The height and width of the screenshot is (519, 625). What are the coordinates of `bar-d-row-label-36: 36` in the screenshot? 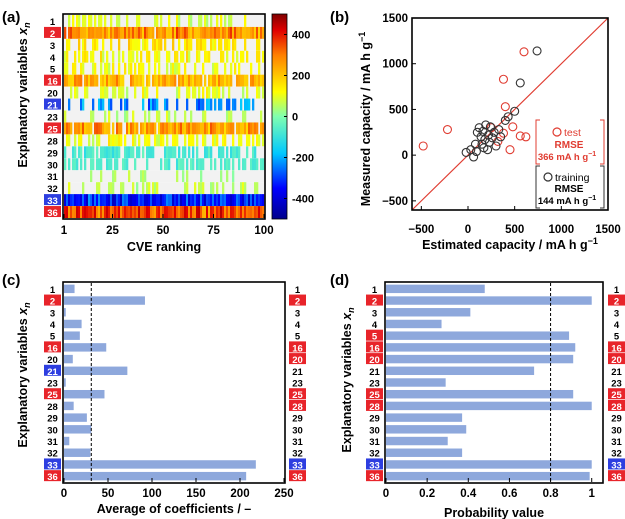 It's located at (374, 477).